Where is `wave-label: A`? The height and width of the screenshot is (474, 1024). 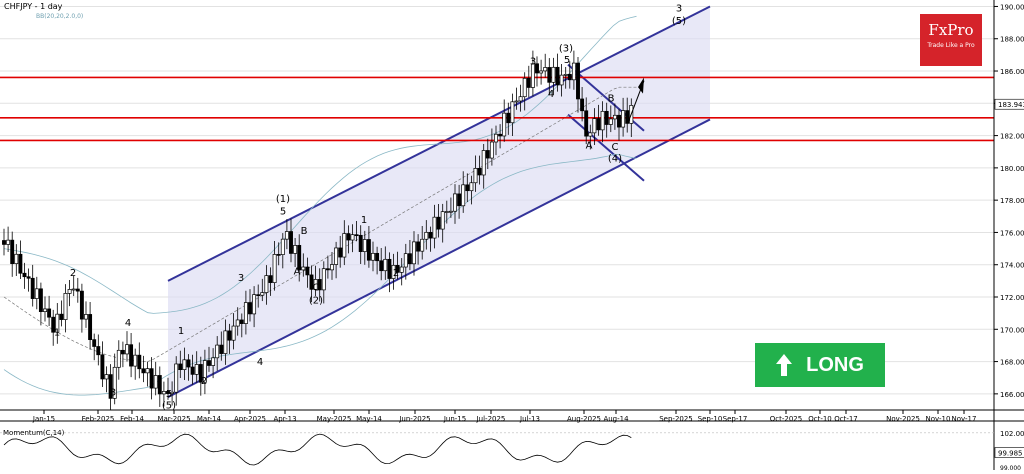 wave-label: A is located at coordinates (589, 146).